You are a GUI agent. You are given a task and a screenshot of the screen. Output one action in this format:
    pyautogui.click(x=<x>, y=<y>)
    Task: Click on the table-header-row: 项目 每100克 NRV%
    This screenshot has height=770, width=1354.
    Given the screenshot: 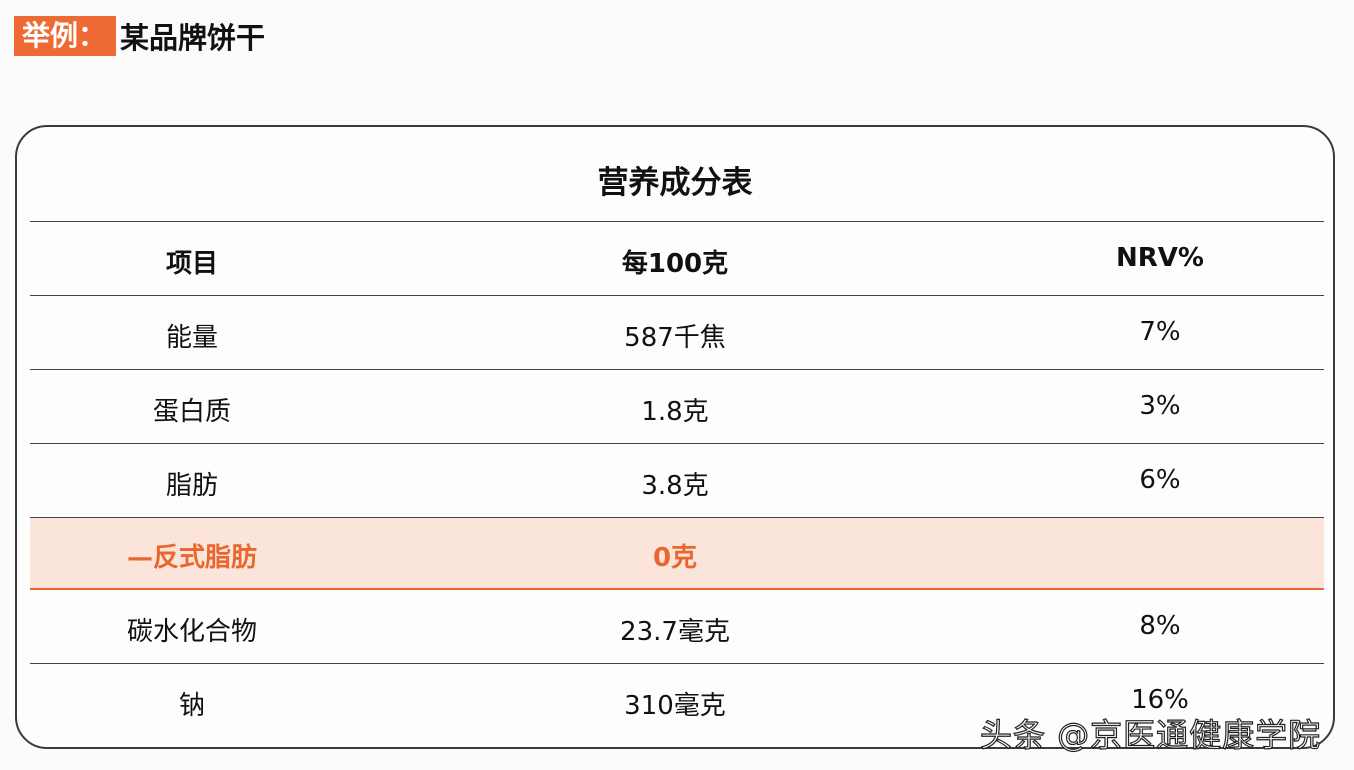 What is the action you would take?
    pyautogui.click(x=677, y=258)
    